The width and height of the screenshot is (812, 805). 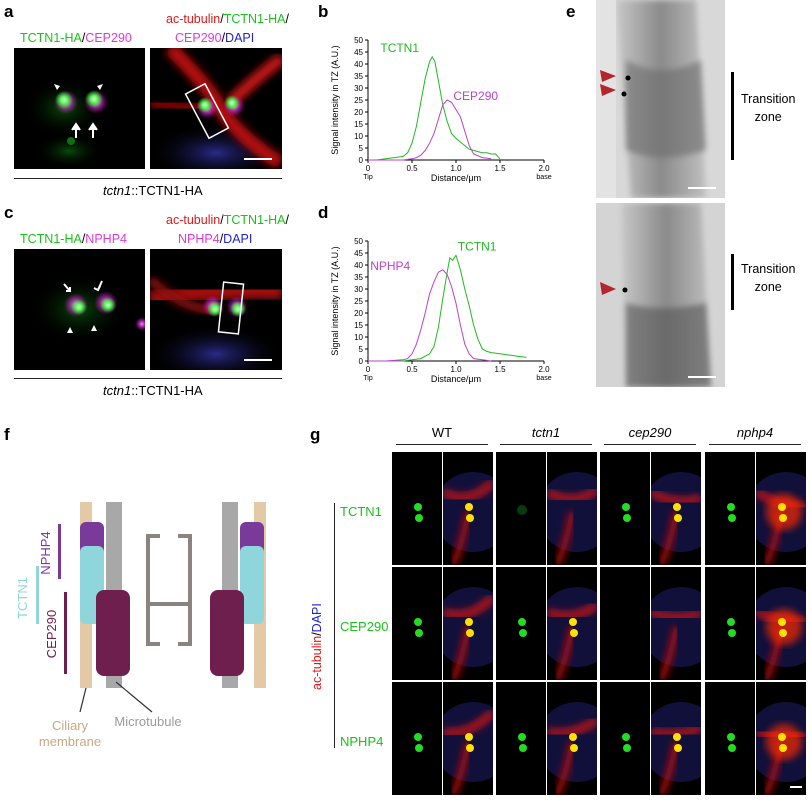 What do you see at coordinates (781, 623) in the screenshot?
I see `micrograph-cep290-nphp4-merge` at bounding box center [781, 623].